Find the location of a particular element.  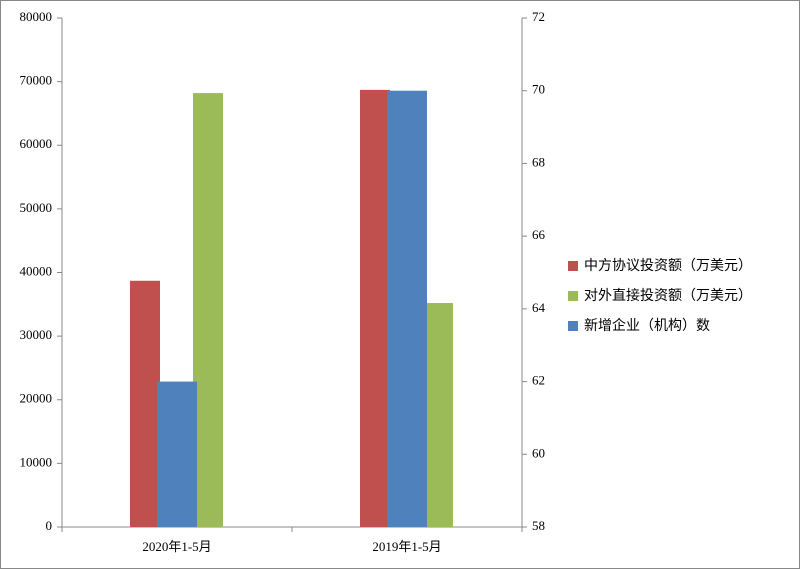

x-tick-label: 2019年1-5月 is located at coordinates (406, 546).